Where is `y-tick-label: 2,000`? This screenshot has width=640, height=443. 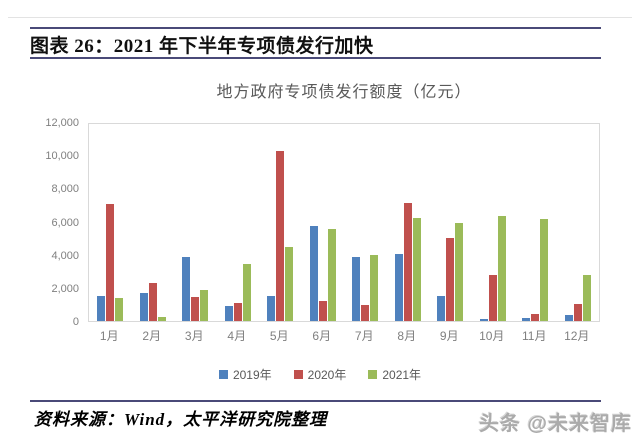 y-tick-label: 2,000 is located at coordinates (65, 288).